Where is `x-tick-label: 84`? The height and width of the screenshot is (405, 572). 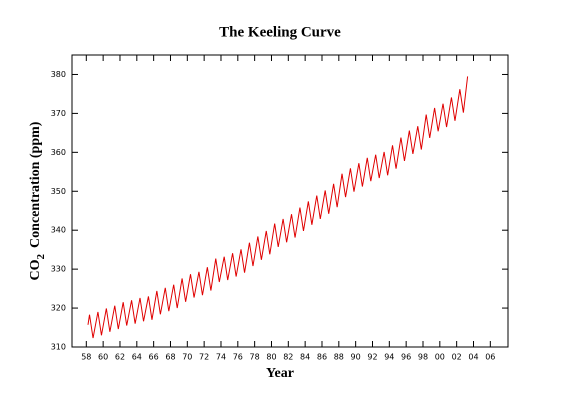 x-tick-label: 84 is located at coordinates (305, 357).